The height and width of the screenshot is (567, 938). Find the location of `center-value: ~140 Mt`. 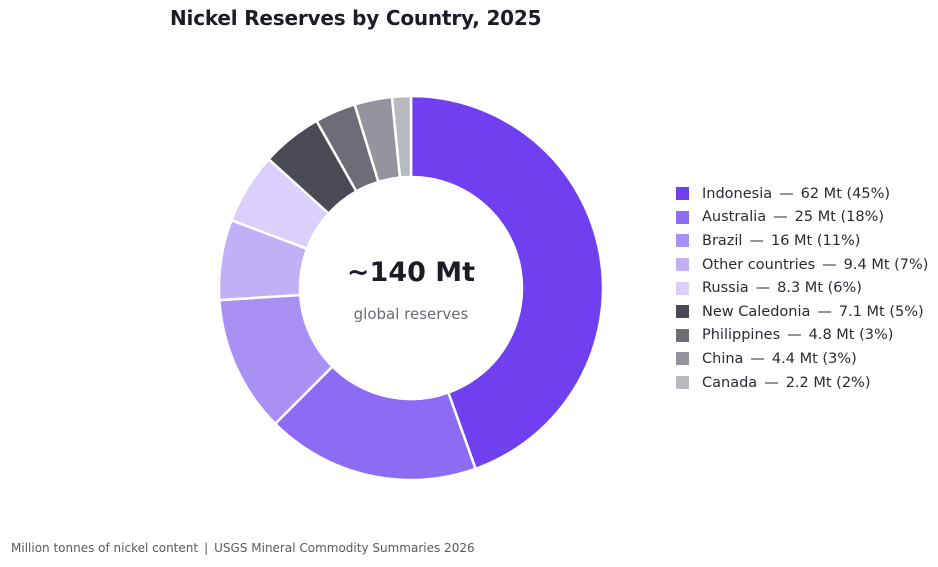

center-value: ~140 Mt is located at coordinates (411, 272).